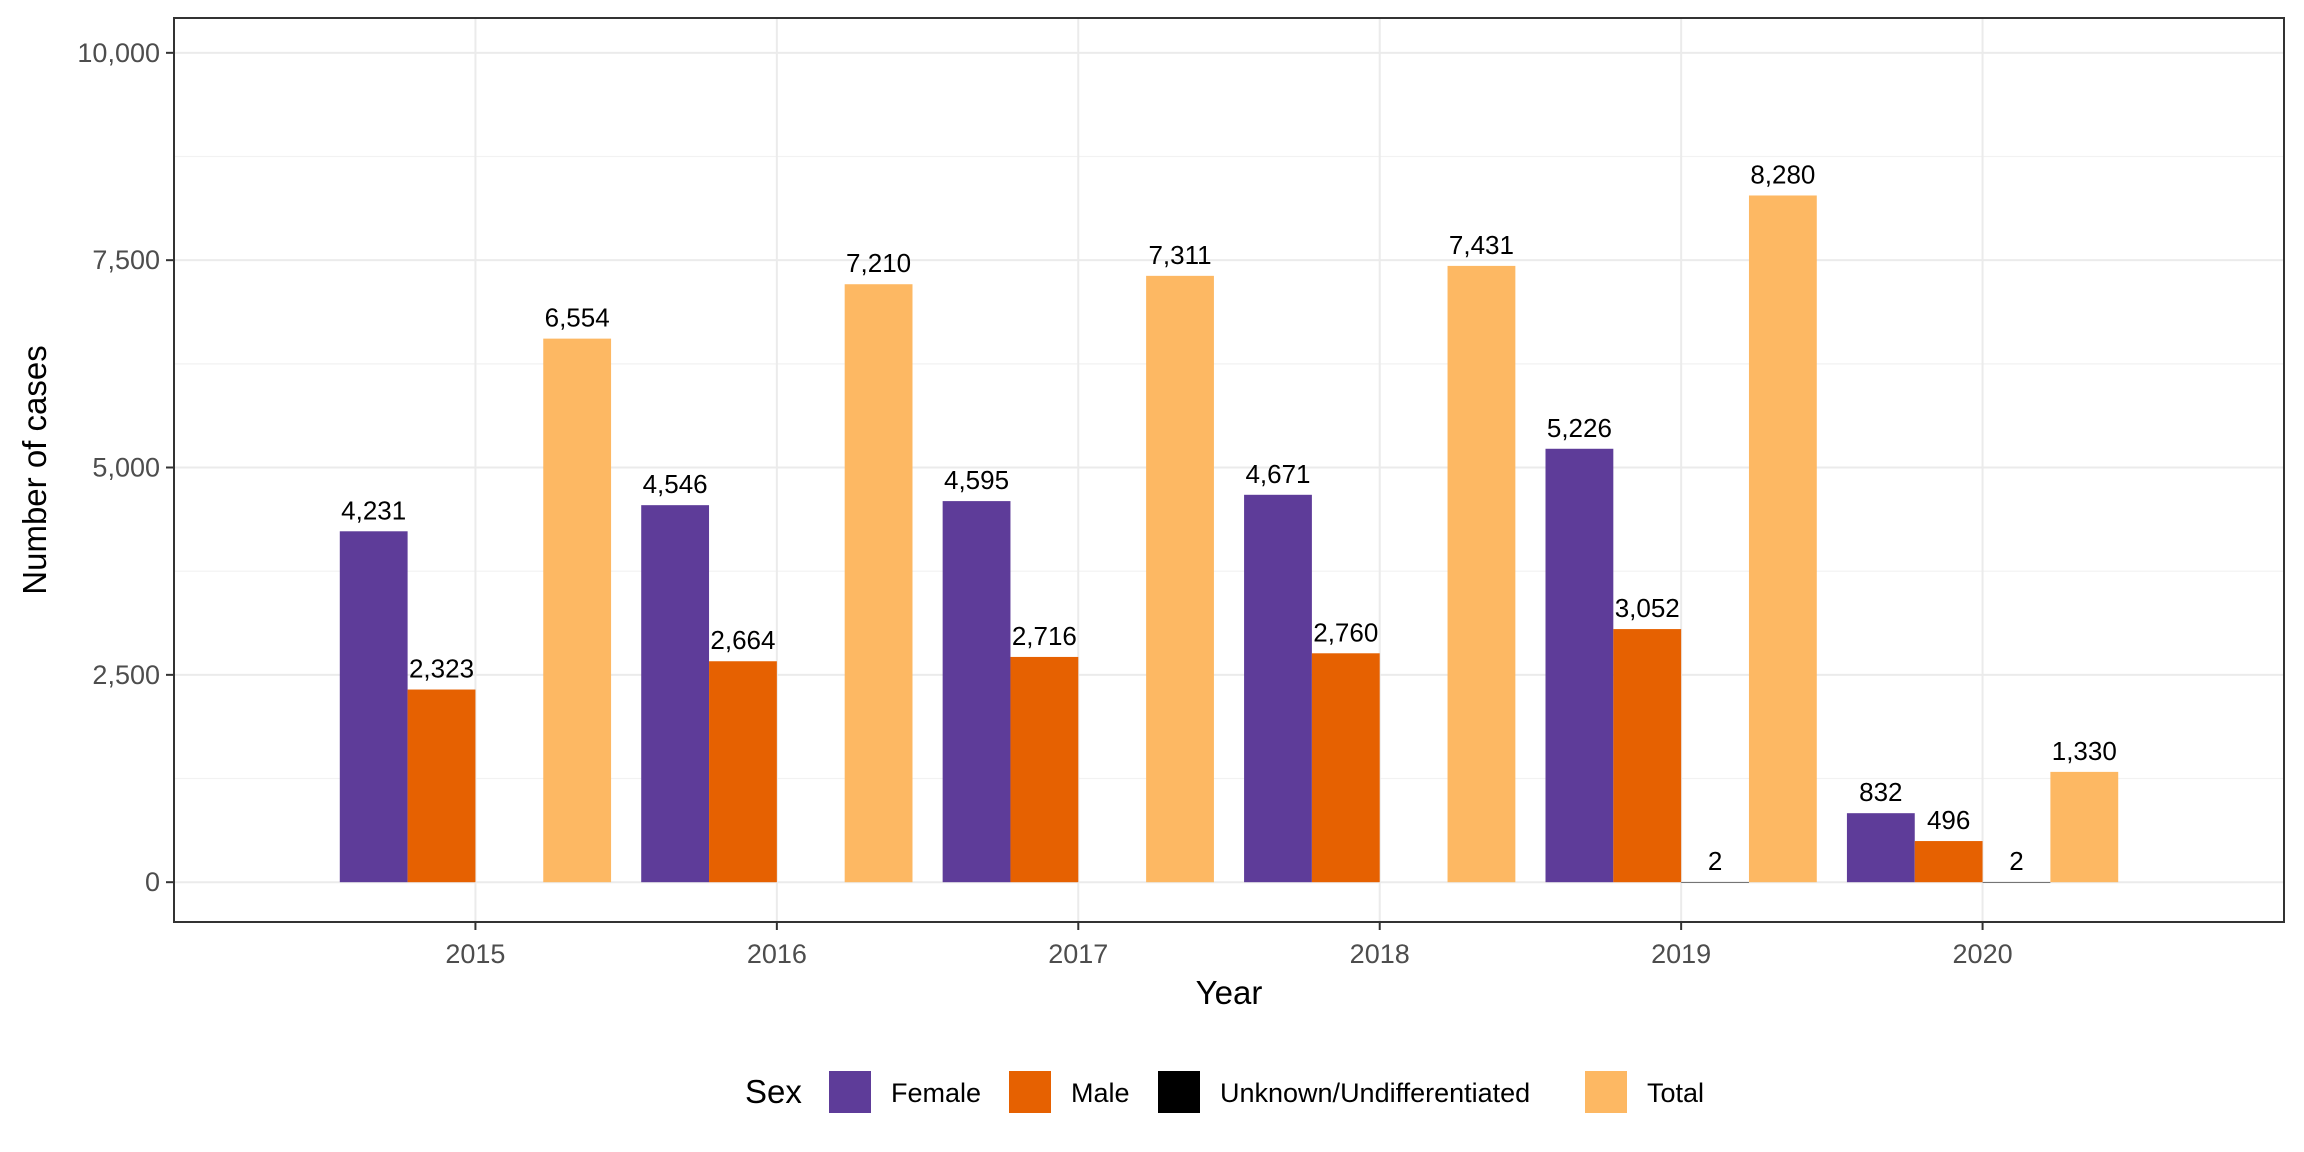 The image size is (2304, 1152). What do you see at coordinates (1948, 862) in the screenshot?
I see `bar-male-2020` at bounding box center [1948, 862].